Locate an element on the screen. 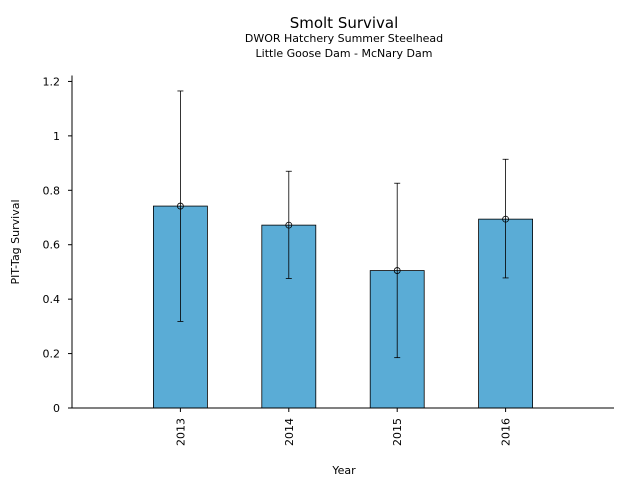 The height and width of the screenshot is (480, 640). y-axis-label: PIT-Tag Survival is located at coordinates (15, 241).